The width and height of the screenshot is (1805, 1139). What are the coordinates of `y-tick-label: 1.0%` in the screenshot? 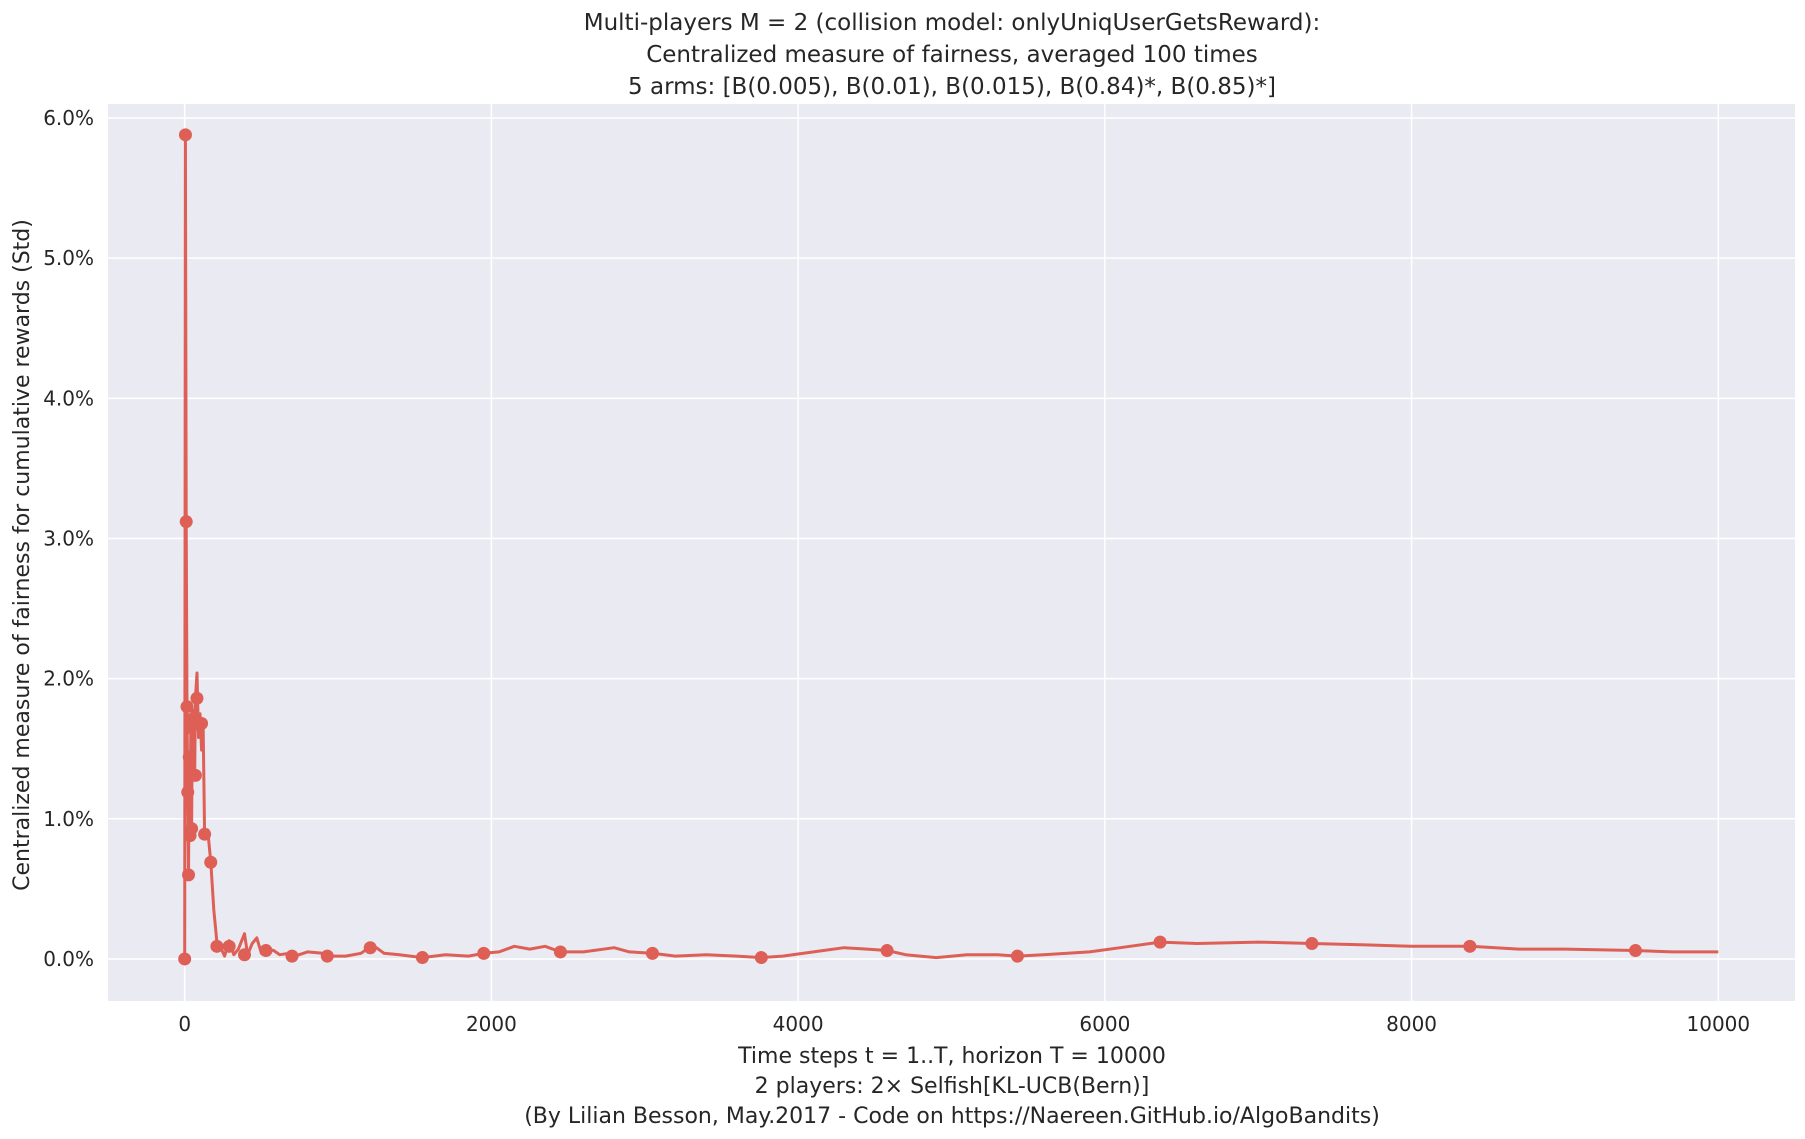 It's located at (68, 819).